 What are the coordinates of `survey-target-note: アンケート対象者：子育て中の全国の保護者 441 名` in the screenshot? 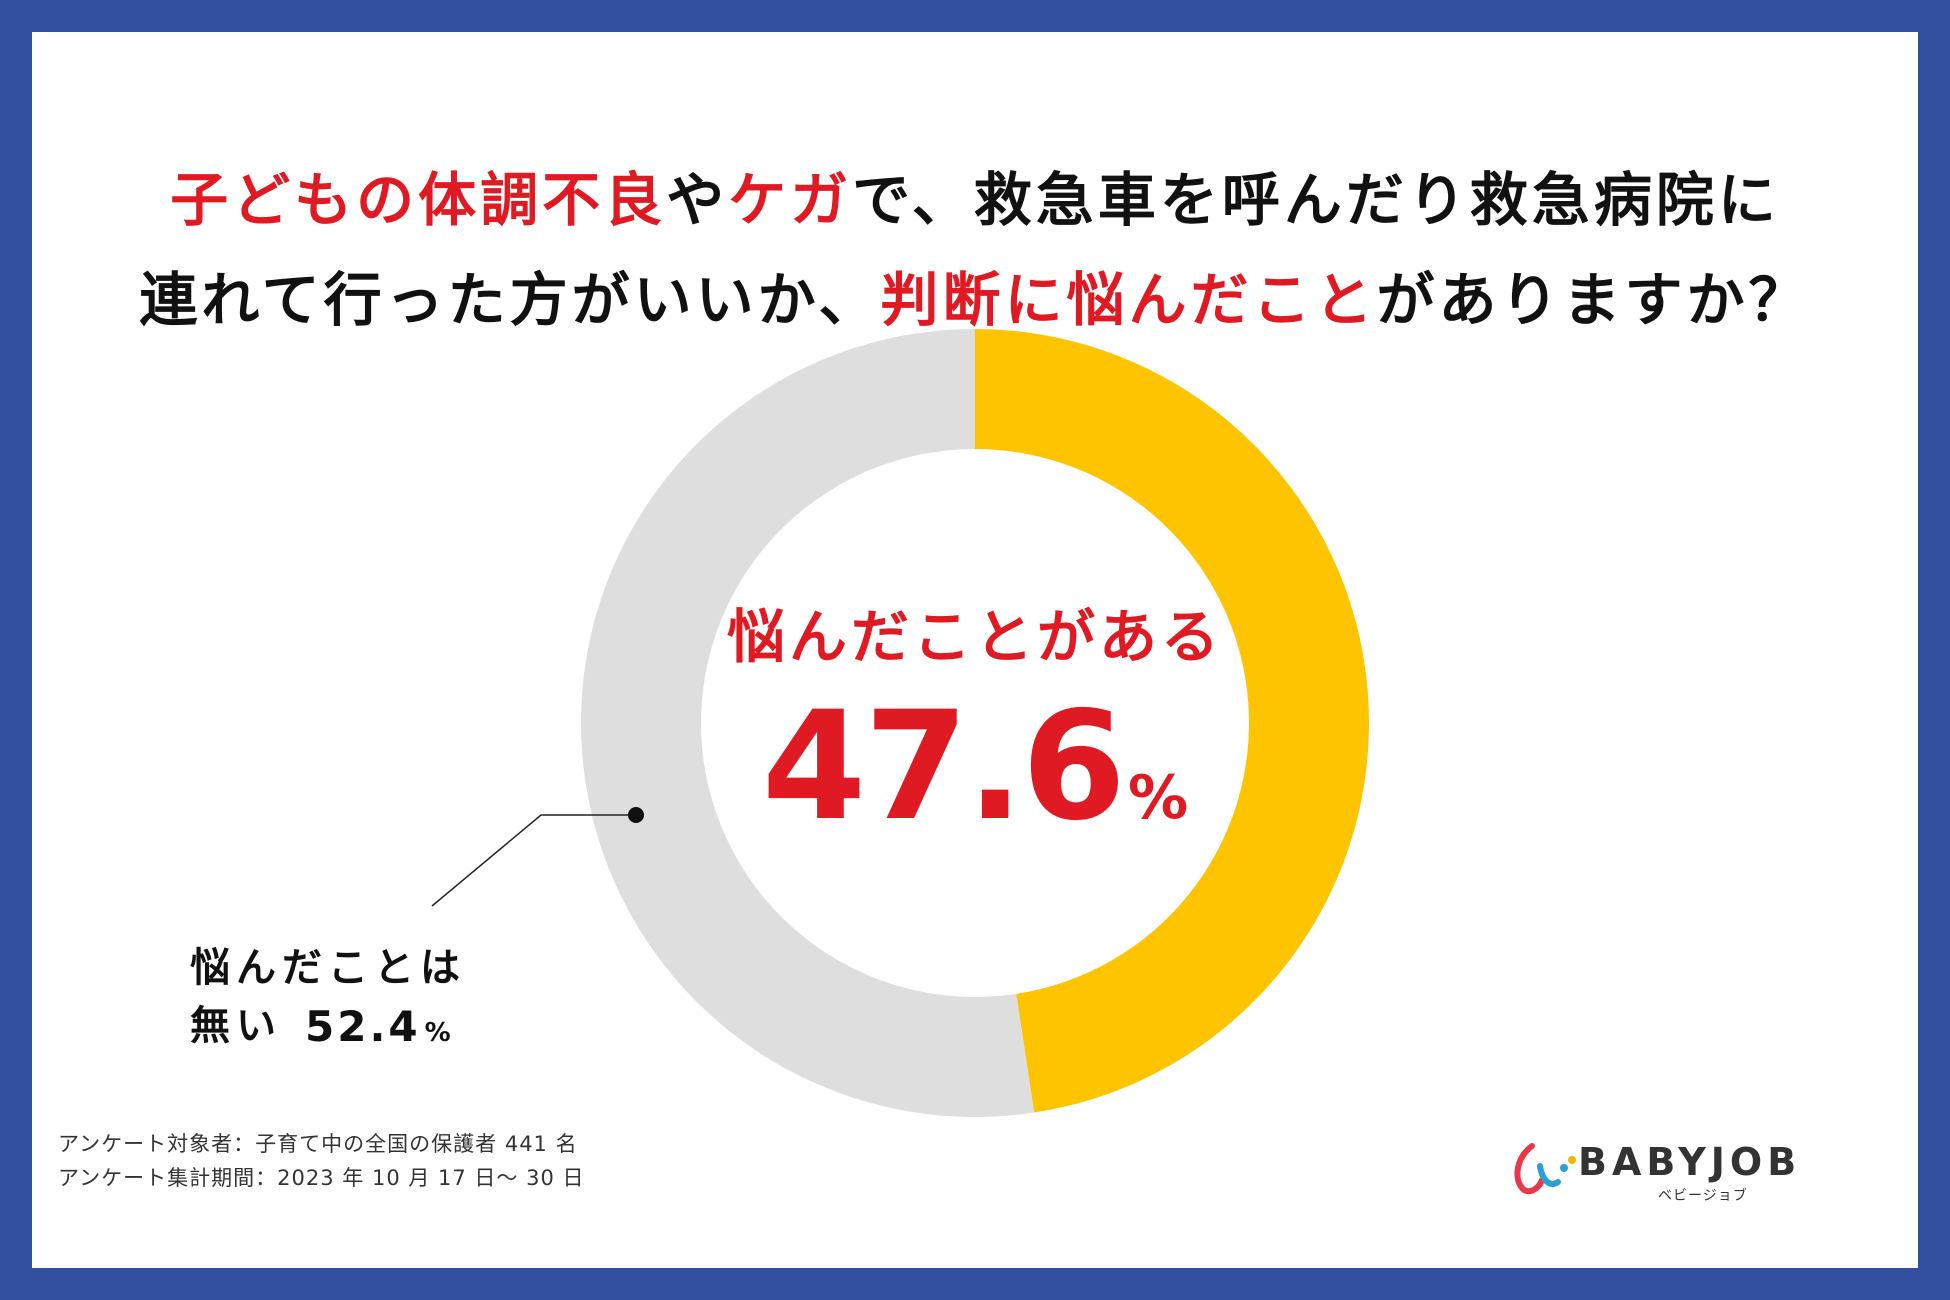 It's located at (318, 1144).